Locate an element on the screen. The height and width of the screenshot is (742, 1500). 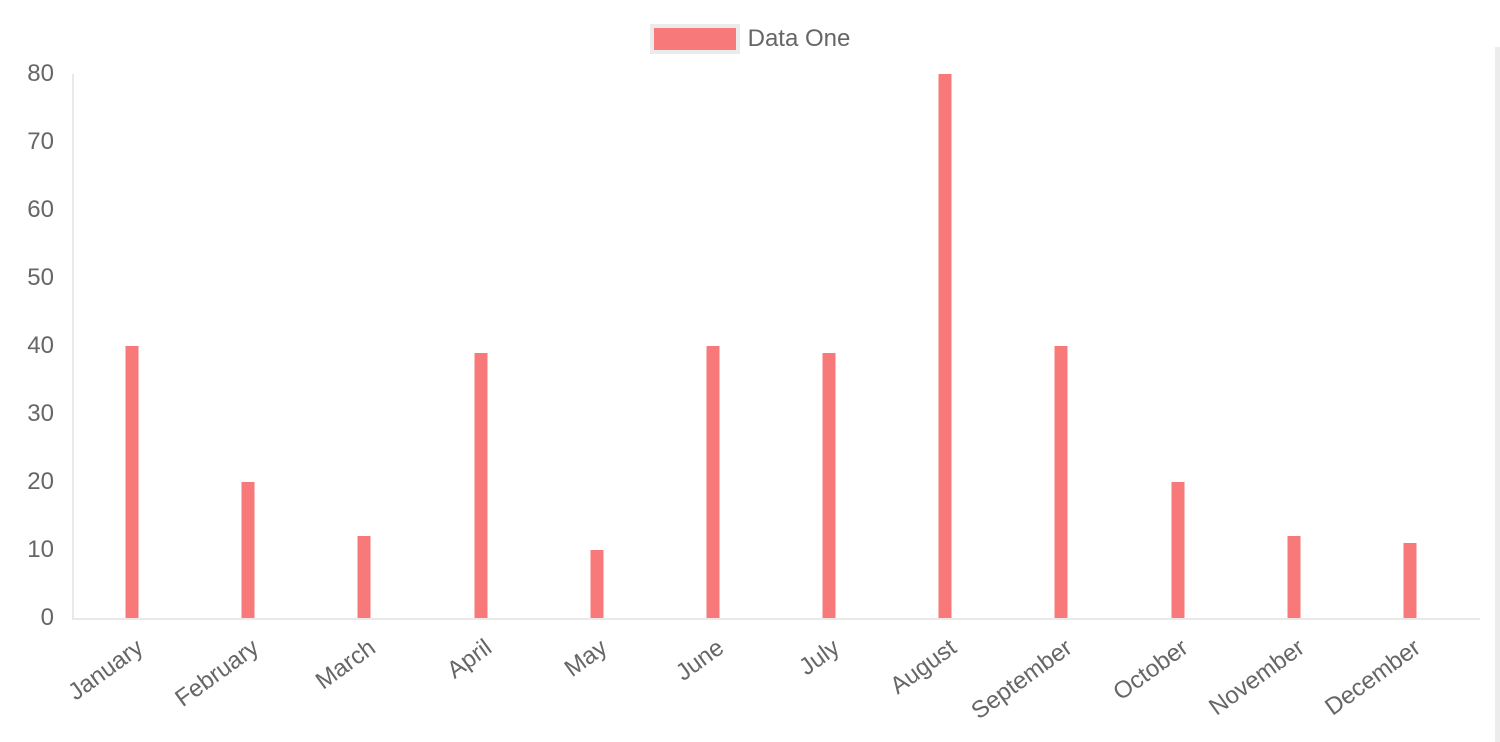
category-column-november: November is located at coordinates (1278, 397).